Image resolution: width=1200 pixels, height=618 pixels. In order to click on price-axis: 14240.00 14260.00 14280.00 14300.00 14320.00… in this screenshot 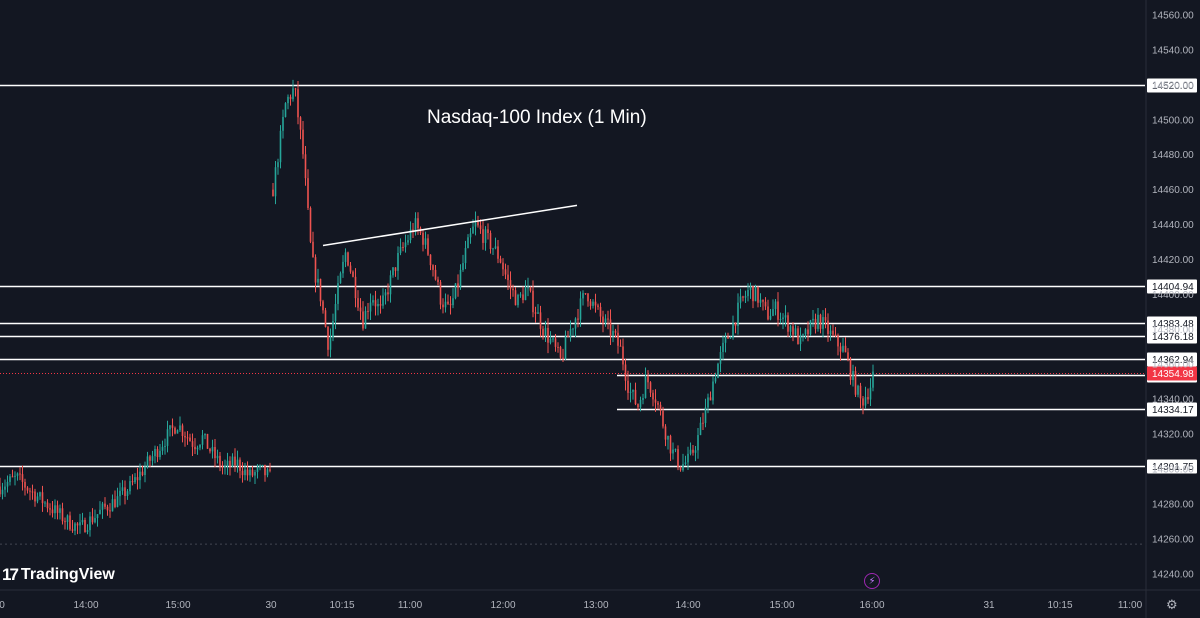, I will do `click(1173, 295)`.